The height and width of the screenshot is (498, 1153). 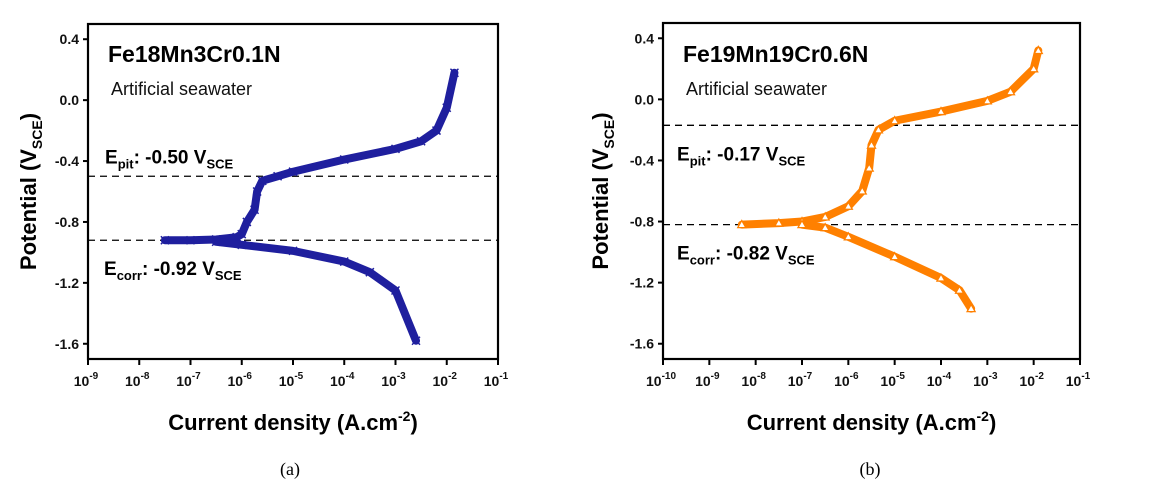 What do you see at coordinates (503, 376) in the screenshot?
I see `x-tick-exponent: -1` at bounding box center [503, 376].